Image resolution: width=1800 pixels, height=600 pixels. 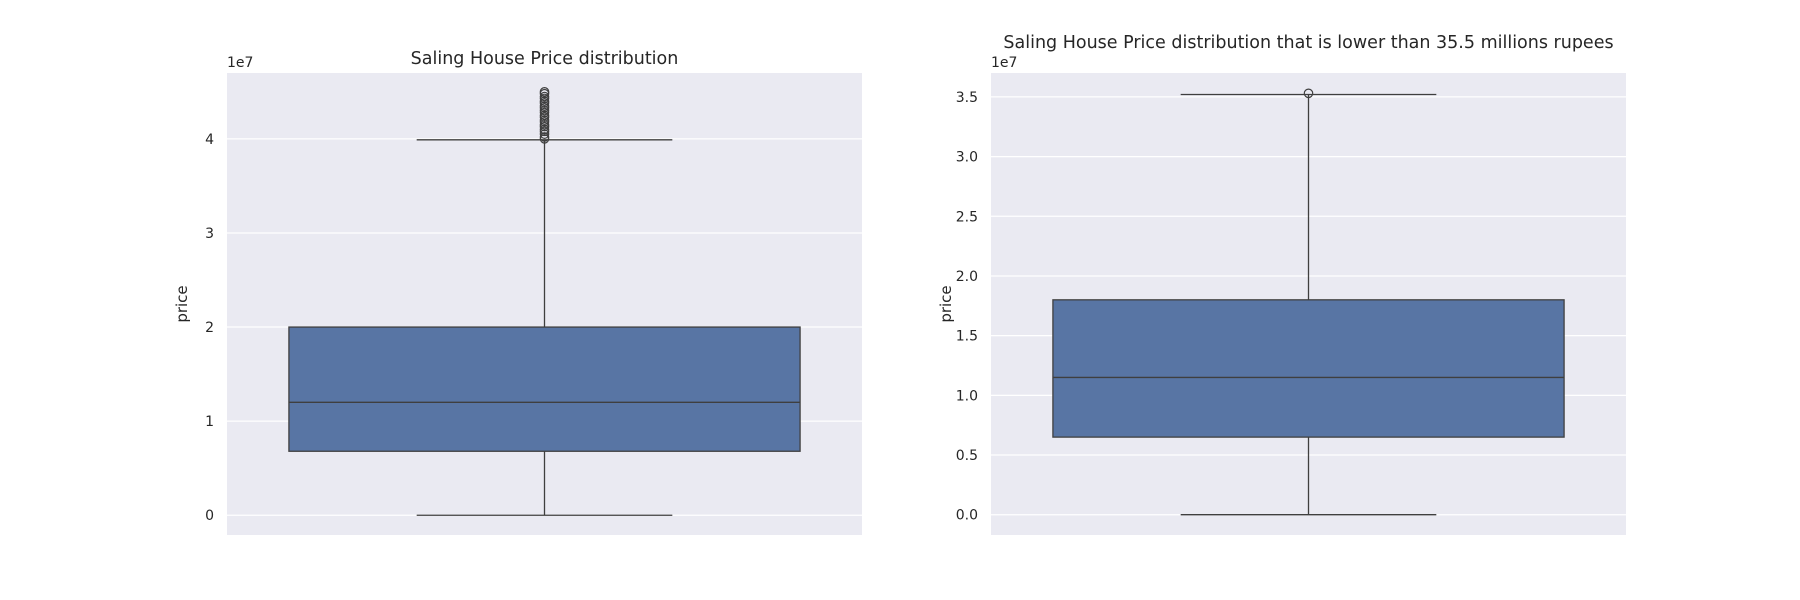 What do you see at coordinates (209, 516) in the screenshot?
I see `y-tick-label: 0` at bounding box center [209, 516].